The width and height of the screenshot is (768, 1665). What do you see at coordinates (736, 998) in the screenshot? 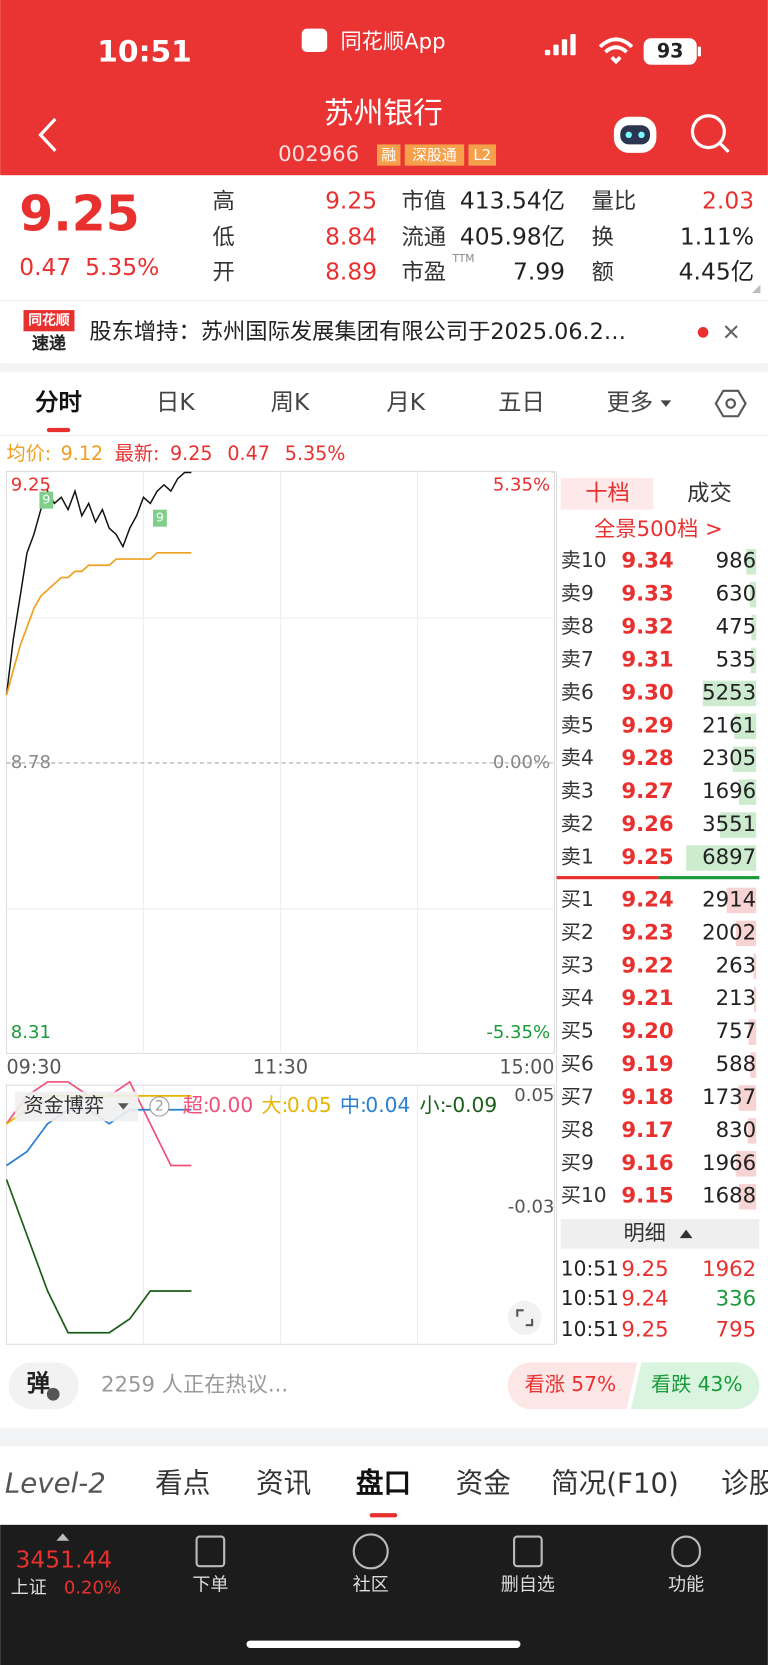
I see `level-volume: 213` at bounding box center [736, 998].